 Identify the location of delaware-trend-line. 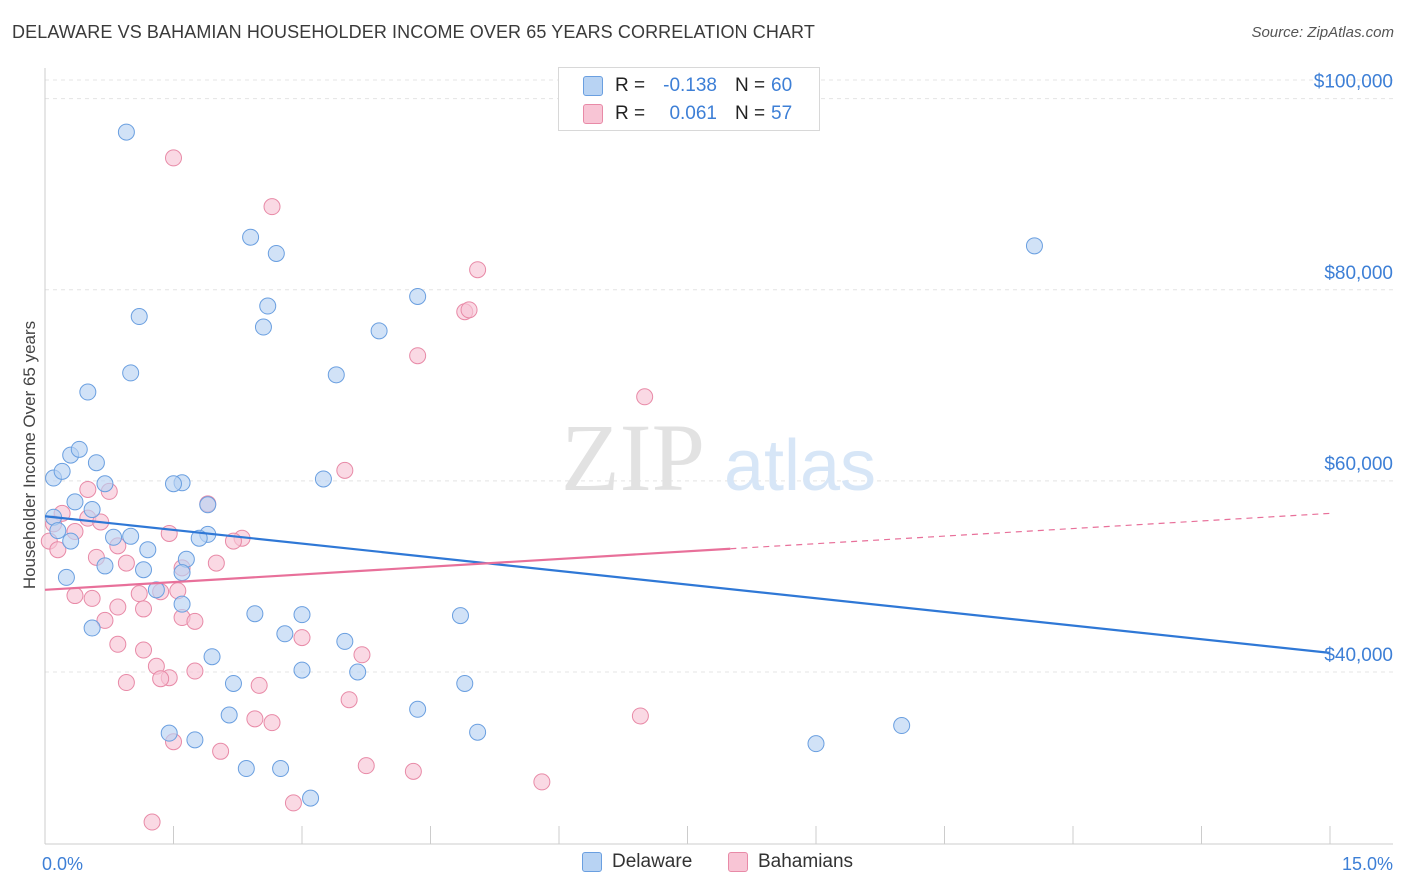
(687, 584).